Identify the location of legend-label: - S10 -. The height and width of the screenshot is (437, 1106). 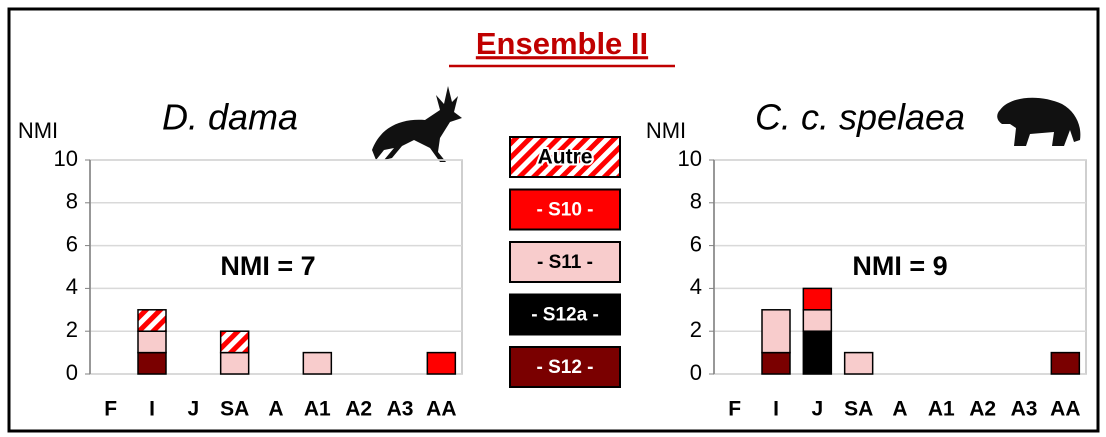
(564, 210).